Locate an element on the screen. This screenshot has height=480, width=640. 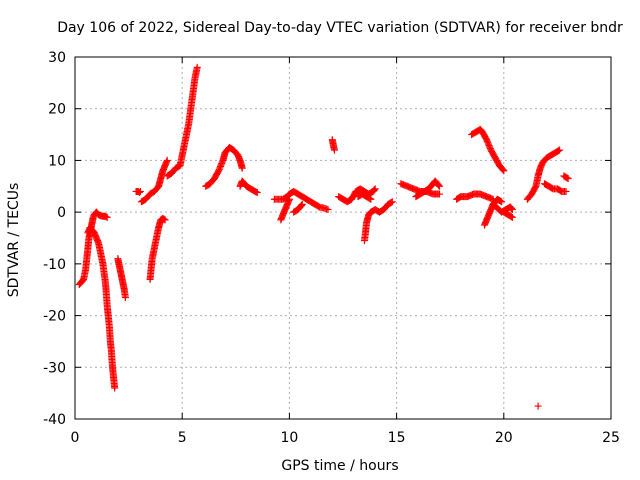
y-tick-label: 30 is located at coordinates (57, 58).